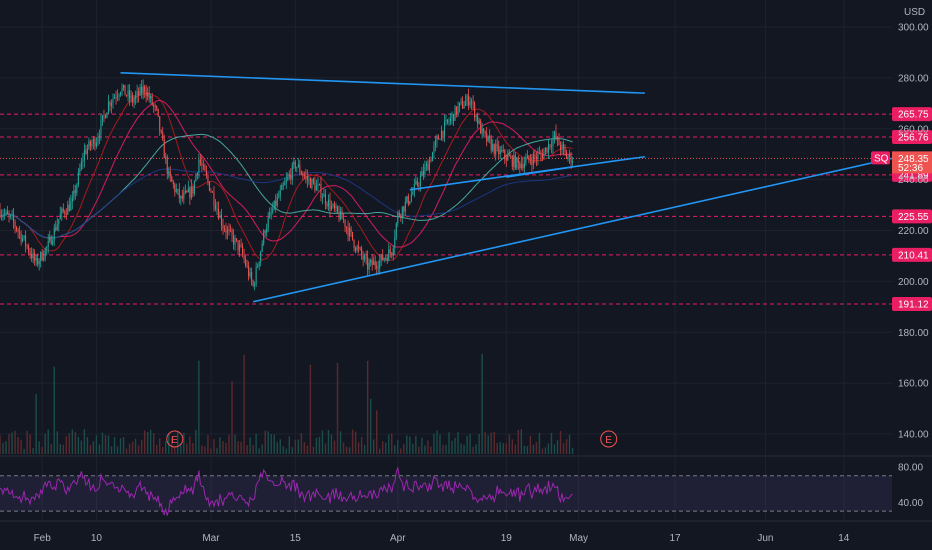 The width and height of the screenshot is (932, 550). I want to click on price-tick-label: 240.00, so click(913, 180).